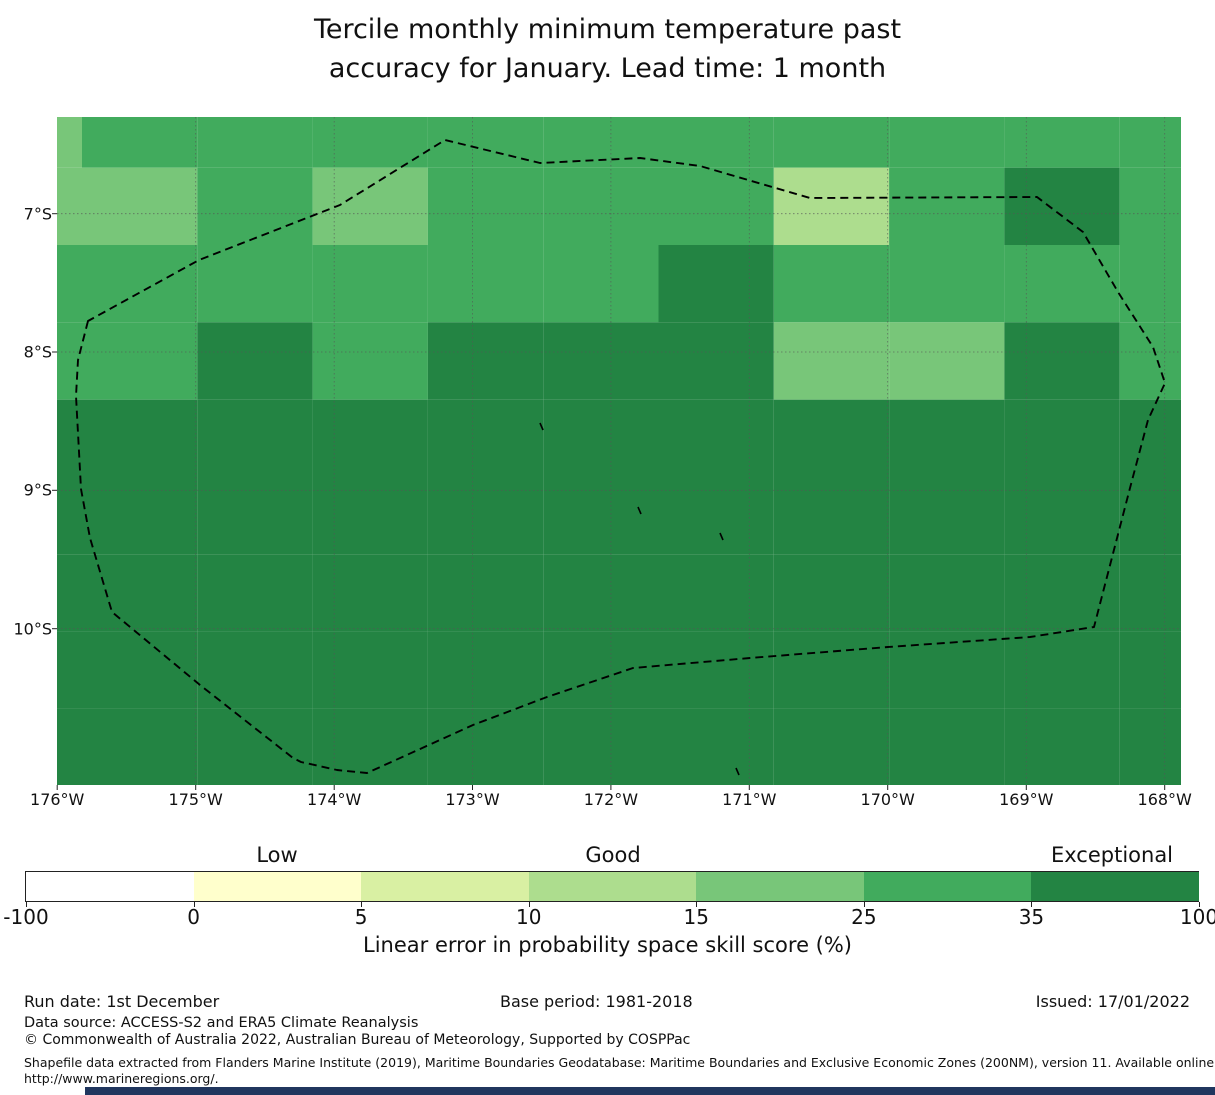 The width and height of the screenshot is (1215, 1095). What do you see at coordinates (1112, 855) in the screenshot?
I see `colorbar-category-label: Exceptional` at bounding box center [1112, 855].